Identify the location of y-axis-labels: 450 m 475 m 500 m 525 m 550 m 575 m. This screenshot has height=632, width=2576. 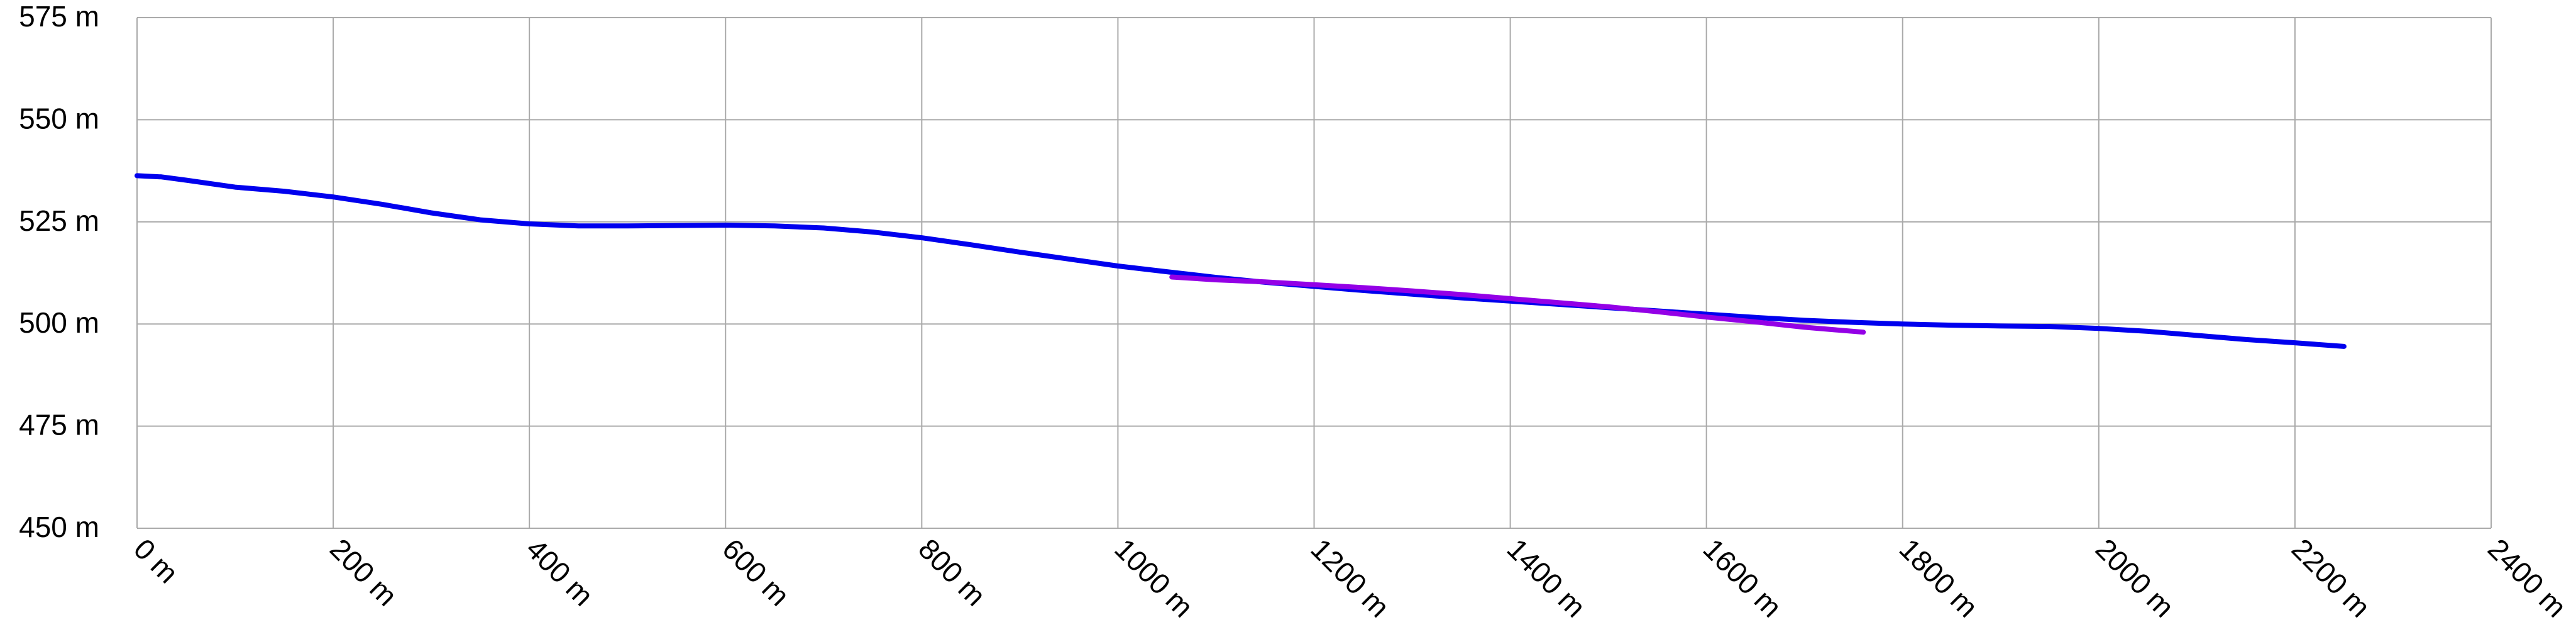
(59, 271).